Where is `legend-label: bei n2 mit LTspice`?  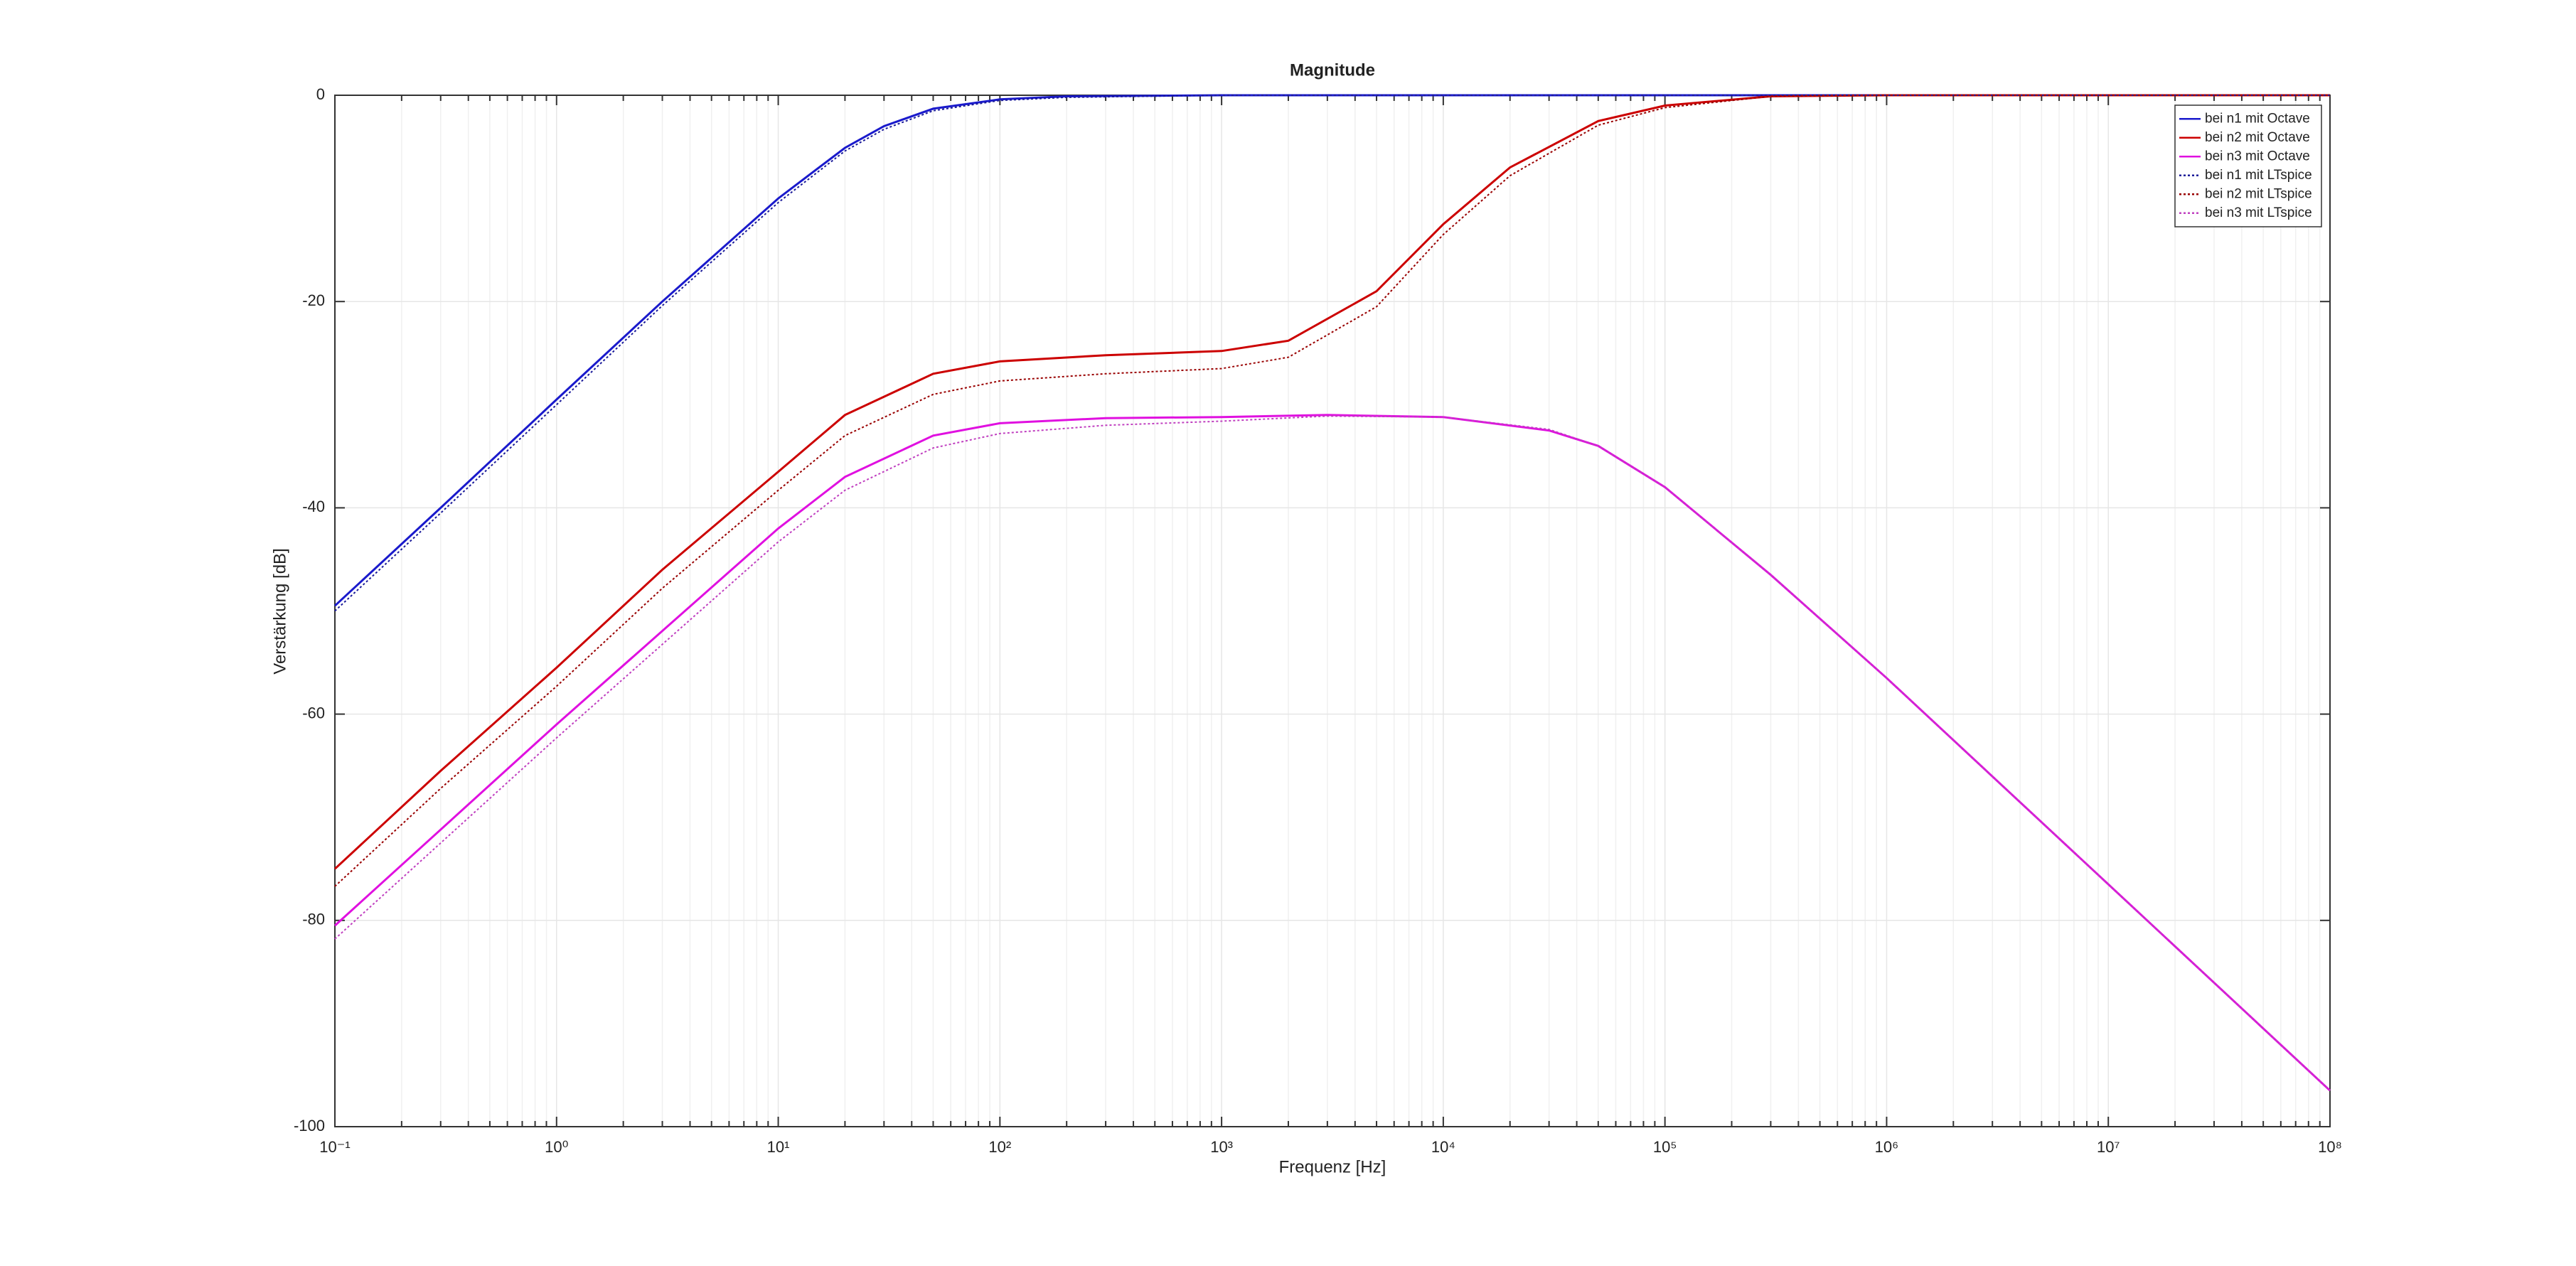 legend-label: bei n2 mit LTspice is located at coordinates (2258, 193).